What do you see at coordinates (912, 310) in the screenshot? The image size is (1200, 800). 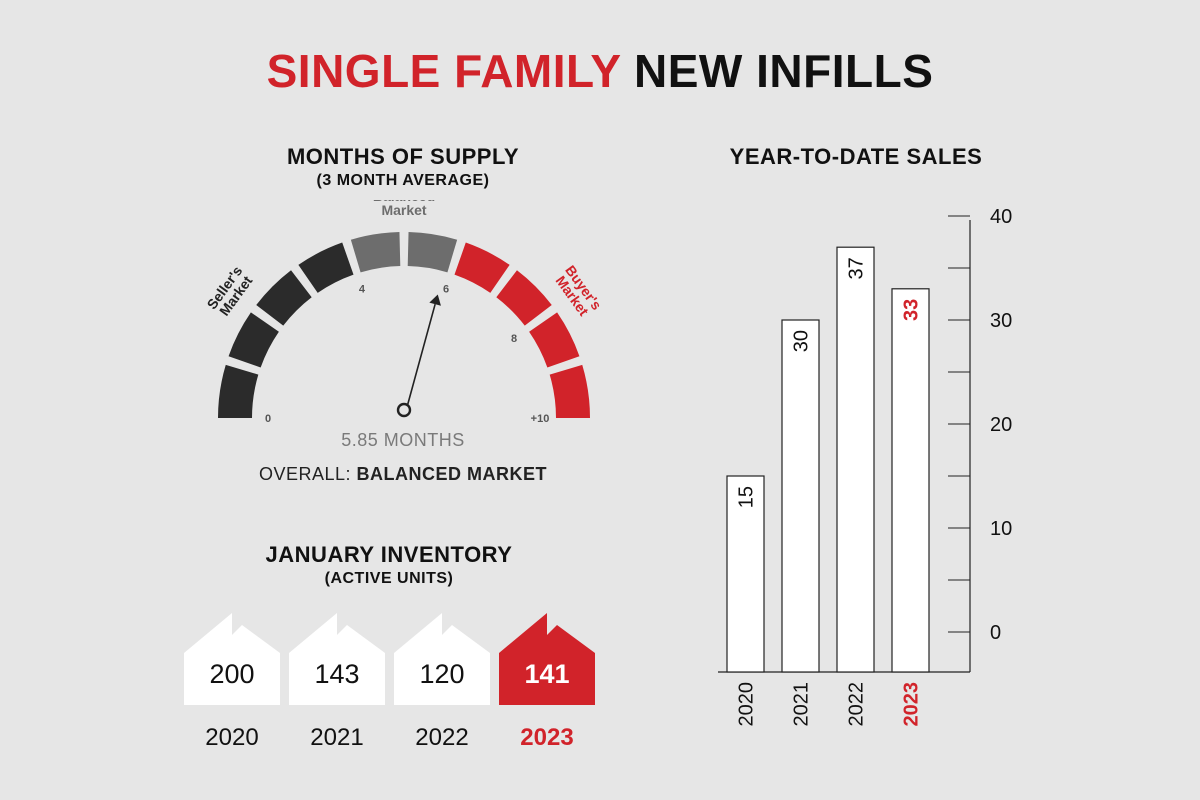 I see `sales-data-label: 33` at bounding box center [912, 310].